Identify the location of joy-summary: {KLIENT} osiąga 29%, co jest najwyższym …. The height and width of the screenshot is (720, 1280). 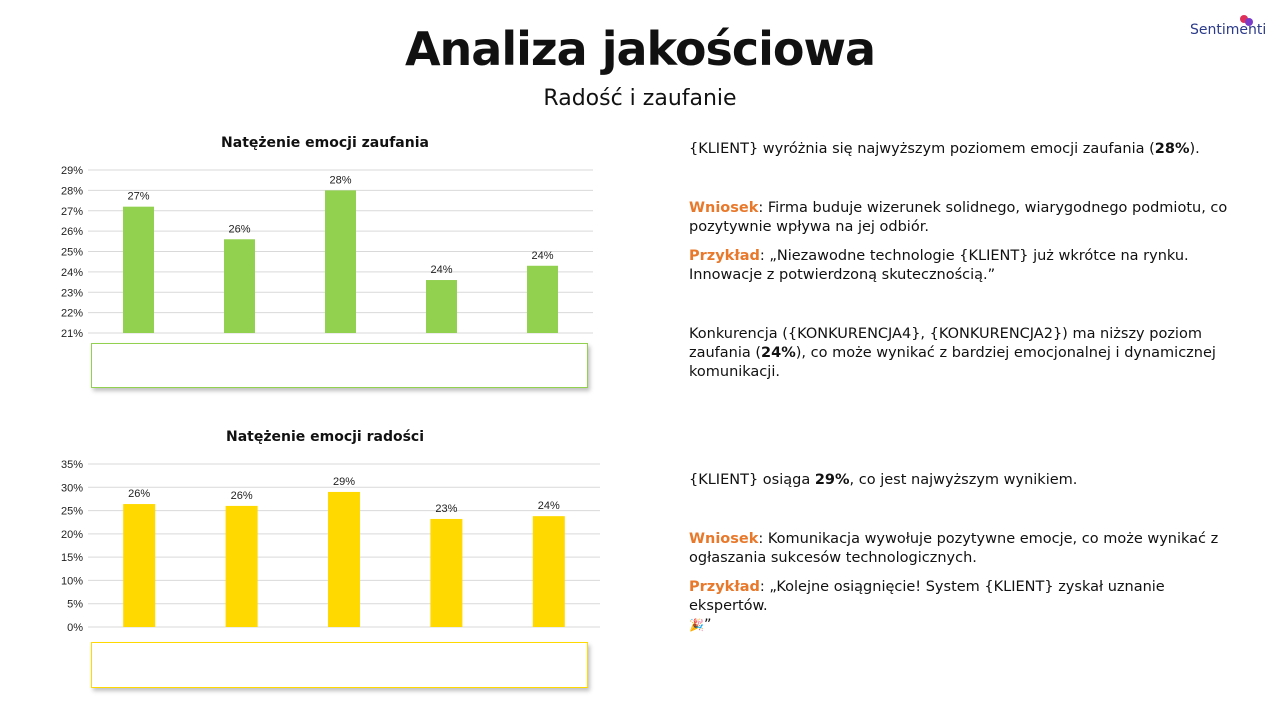
(964, 480).